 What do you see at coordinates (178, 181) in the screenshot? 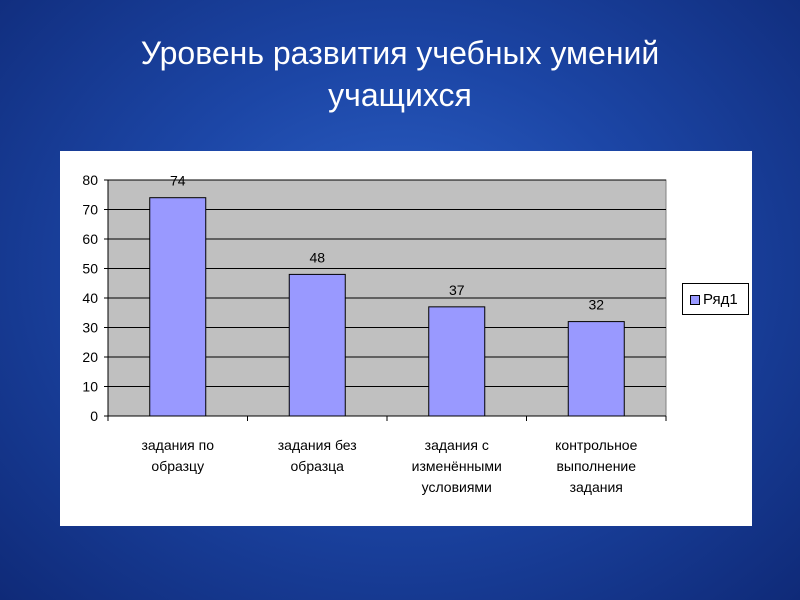
I see `data-label: 74` at bounding box center [178, 181].